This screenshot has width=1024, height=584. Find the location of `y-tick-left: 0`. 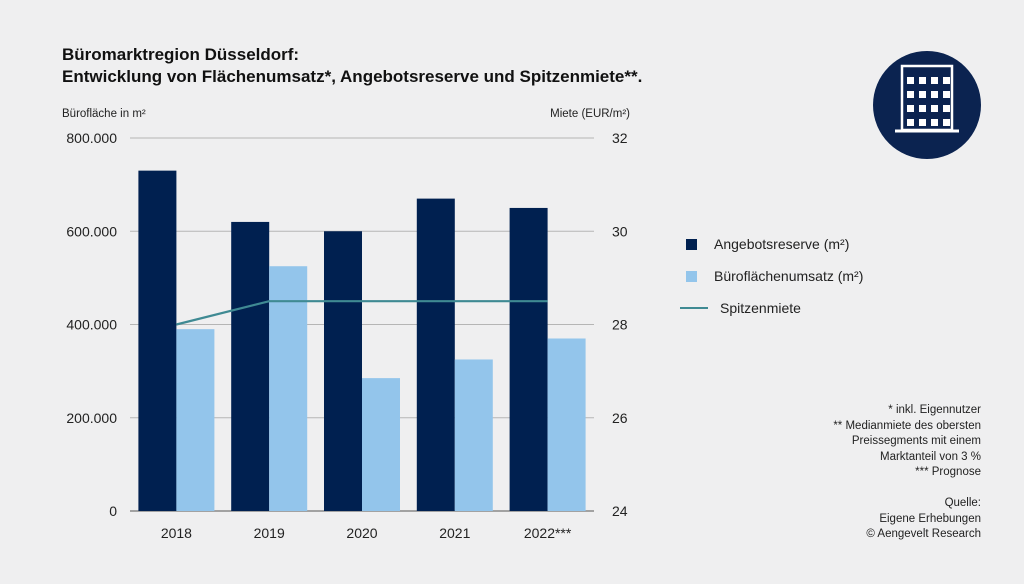

y-tick-left: 0 is located at coordinates (113, 511).